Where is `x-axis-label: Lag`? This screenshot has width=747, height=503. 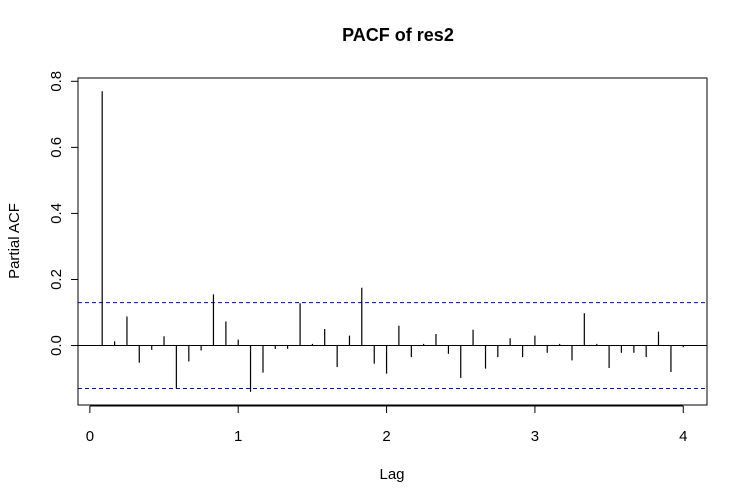
x-axis-label: Lag is located at coordinates (391, 474).